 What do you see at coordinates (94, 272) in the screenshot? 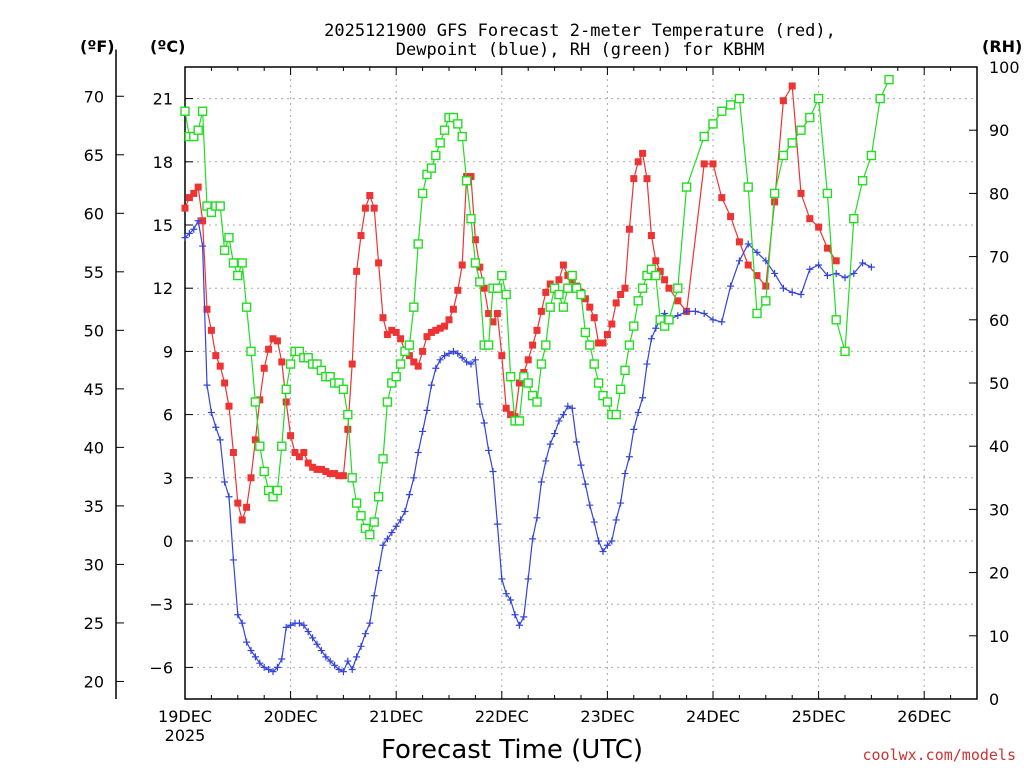
I see `y-tick-label-f: 55` at bounding box center [94, 272].